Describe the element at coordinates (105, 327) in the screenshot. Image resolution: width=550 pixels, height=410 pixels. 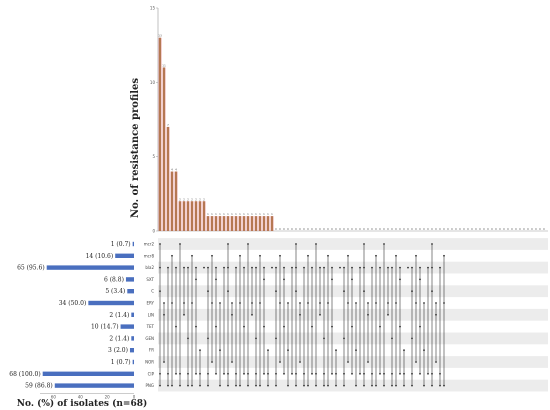
I see `set-count-label: 10 (14.7)` at that location.